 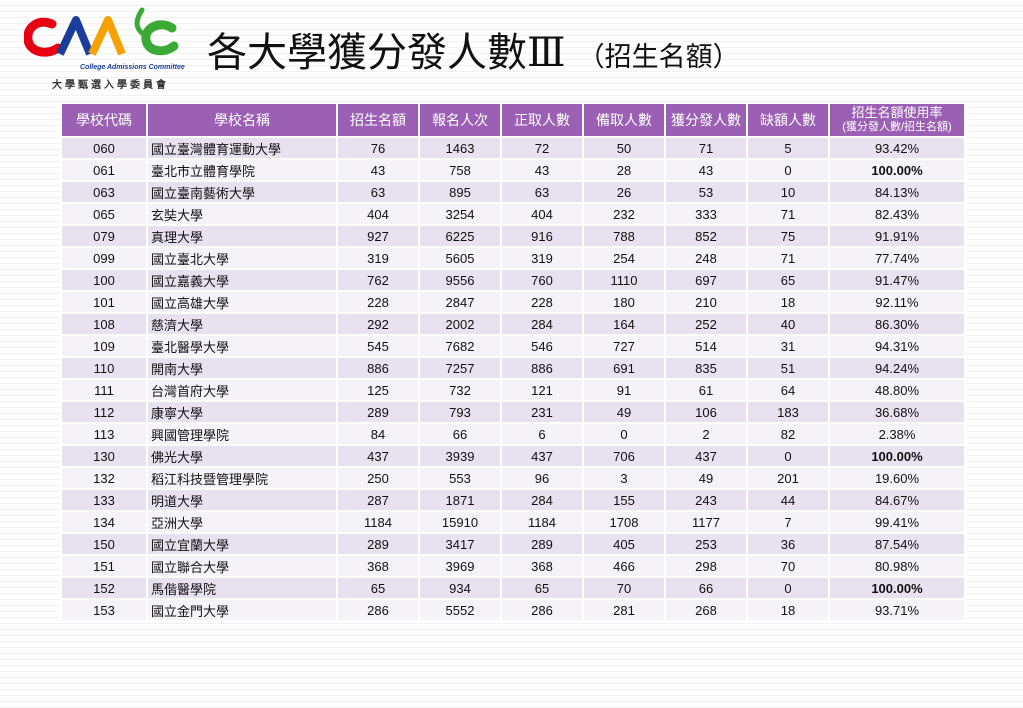 I want to click on cell-admitted: 6, so click(x=542, y=434).